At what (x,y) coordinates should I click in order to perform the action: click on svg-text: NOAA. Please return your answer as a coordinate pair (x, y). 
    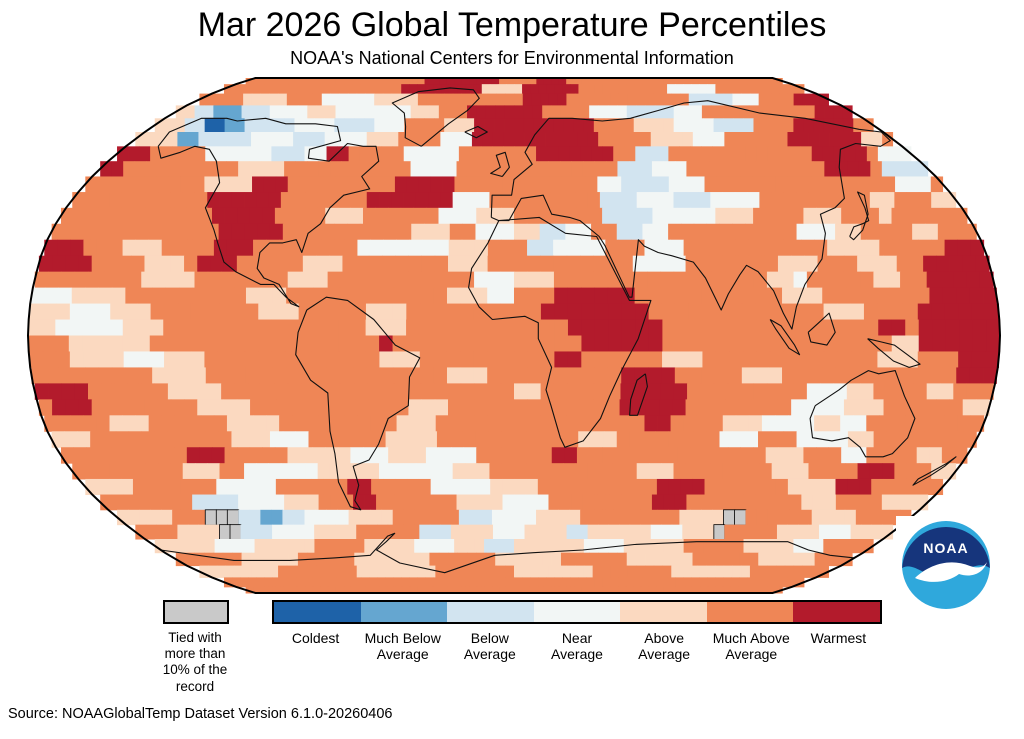
    Looking at the image, I should click on (945, 548).